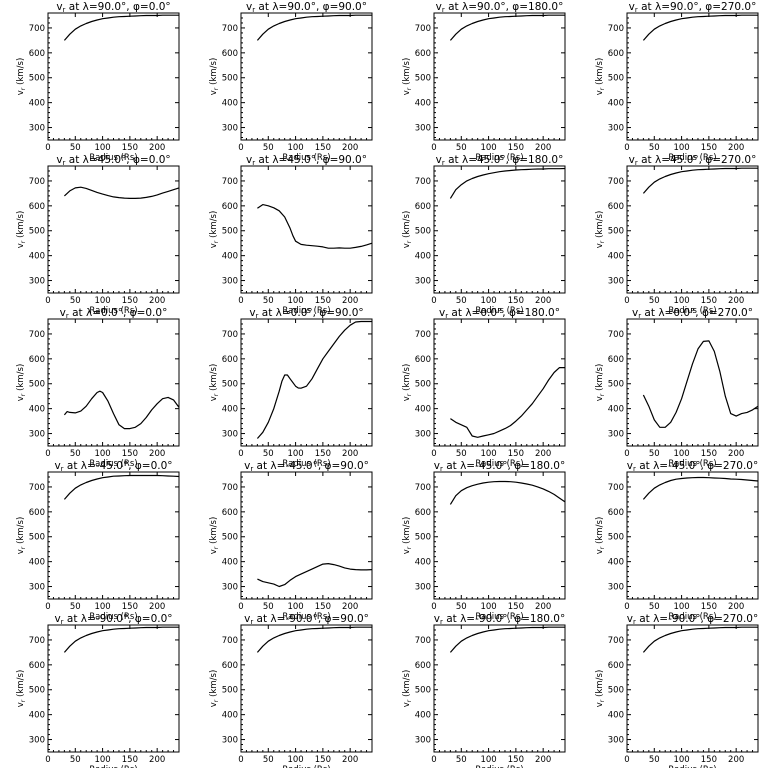 The image size is (768, 768). I want to click on panel-title: vr at λ=-45.0°, φ=180.0°, so click(499, 466).